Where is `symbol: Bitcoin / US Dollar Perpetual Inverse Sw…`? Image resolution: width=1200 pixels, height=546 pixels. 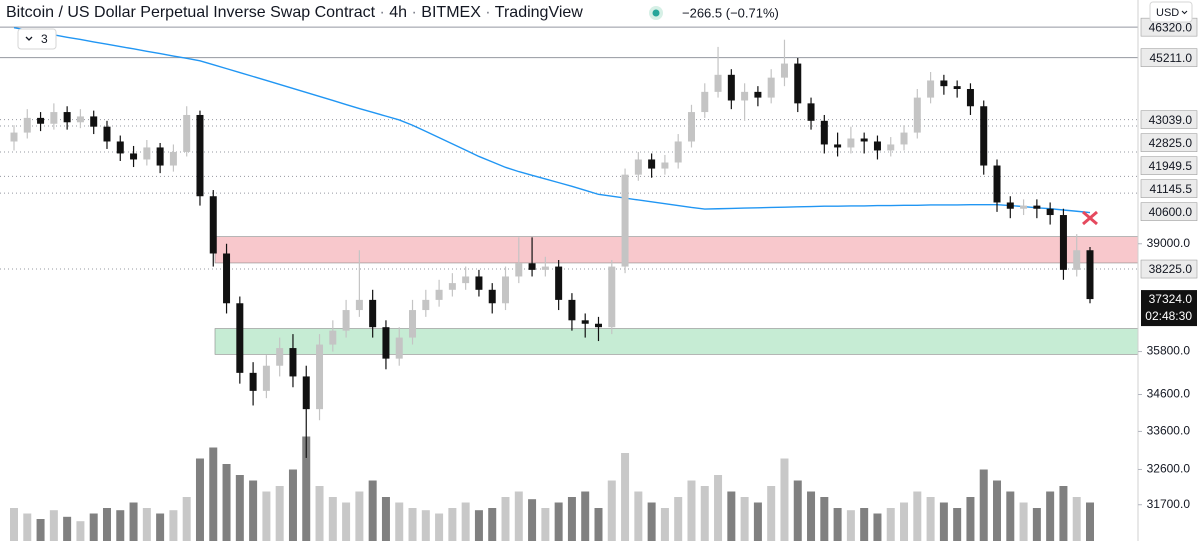
symbol: Bitcoin / US Dollar Perpetual Inverse Sw… is located at coordinates (294, 12).